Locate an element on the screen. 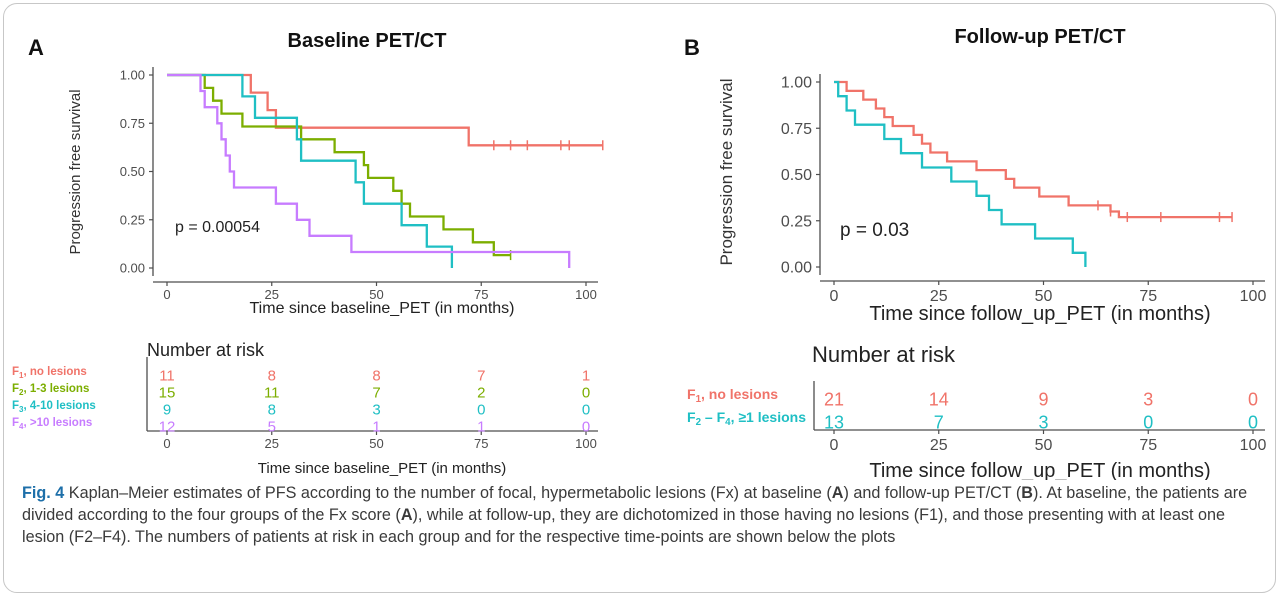 The image size is (1281, 598). panel-a-risk-x-tick-label: 100 is located at coordinates (586, 443).